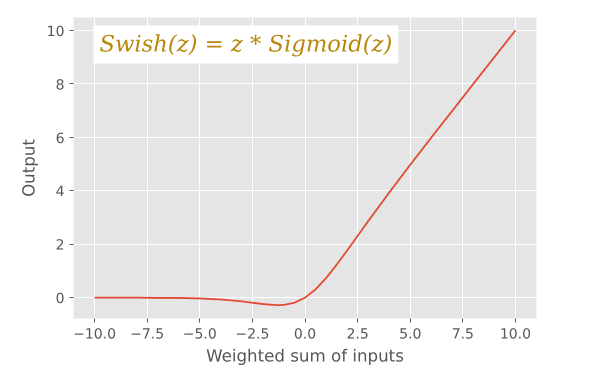  I want to click on annotation: Swish(z) = z * Sigmoid(z), so click(246, 45).